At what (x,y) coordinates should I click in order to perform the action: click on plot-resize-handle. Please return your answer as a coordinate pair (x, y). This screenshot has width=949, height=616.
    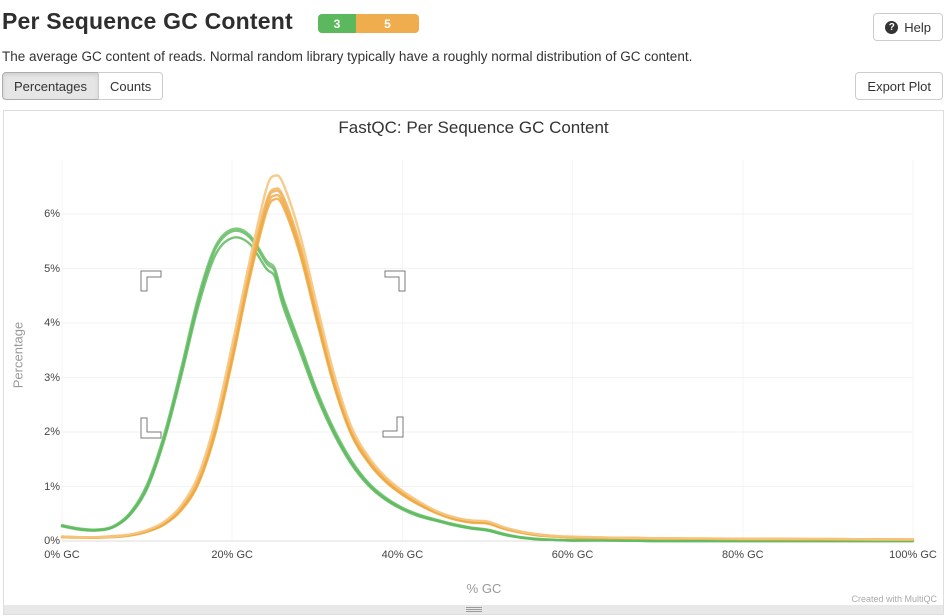
    Looking at the image, I should click on (473, 609).